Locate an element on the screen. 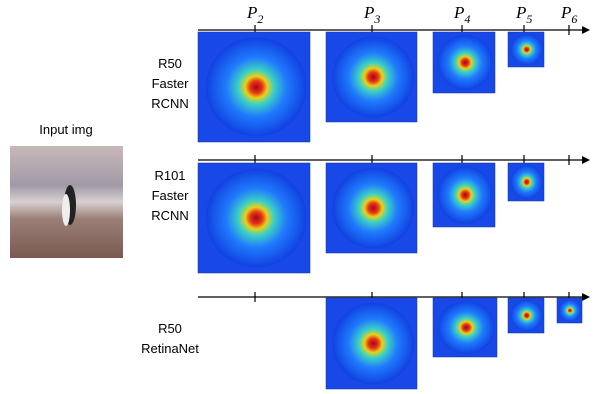 The height and width of the screenshot is (394, 597). column-label: P3 is located at coordinates (371, 14).